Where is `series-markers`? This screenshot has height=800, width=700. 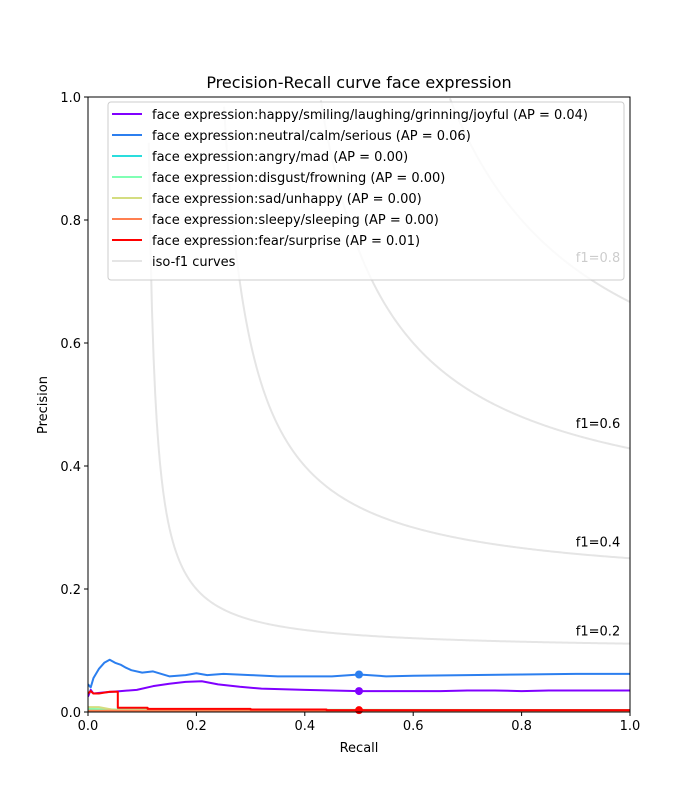 series-markers is located at coordinates (359, 692).